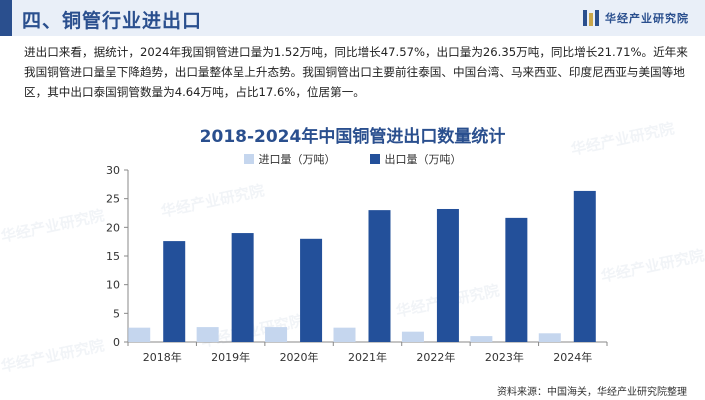  I want to click on brand: 华经产业研究院, so click(636, 18).